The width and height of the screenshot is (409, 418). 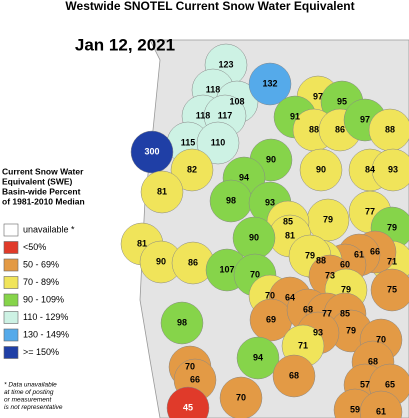 I want to click on basin-label: 107, so click(x=226, y=269).